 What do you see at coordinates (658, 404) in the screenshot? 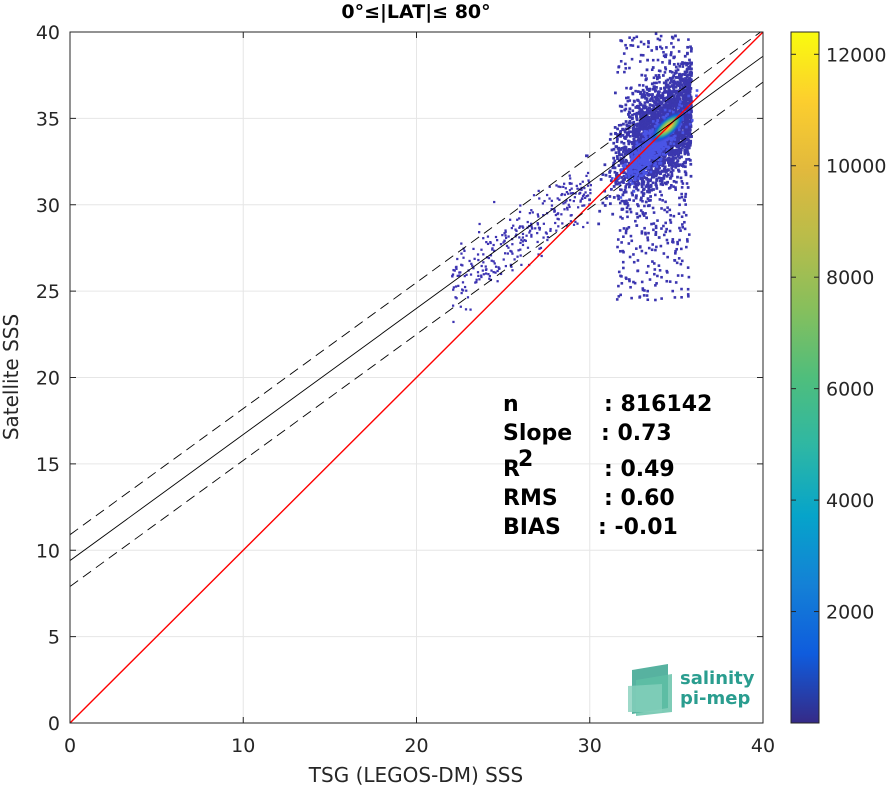
I see `stat-value-0: : 816142` at bounding box center [658, 404].